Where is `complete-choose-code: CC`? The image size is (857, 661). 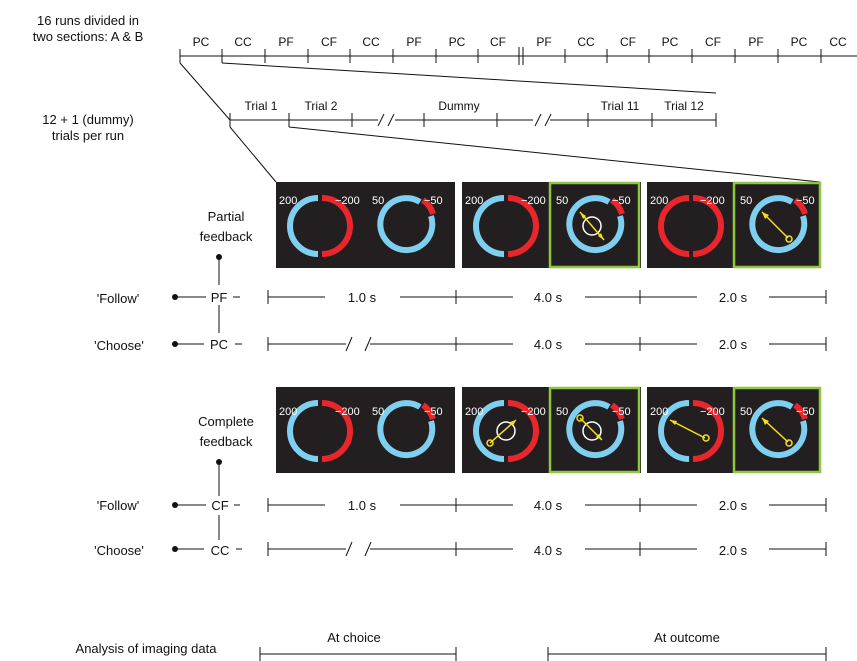 complete-choose-code: CC is located at coordinates (220, 550).